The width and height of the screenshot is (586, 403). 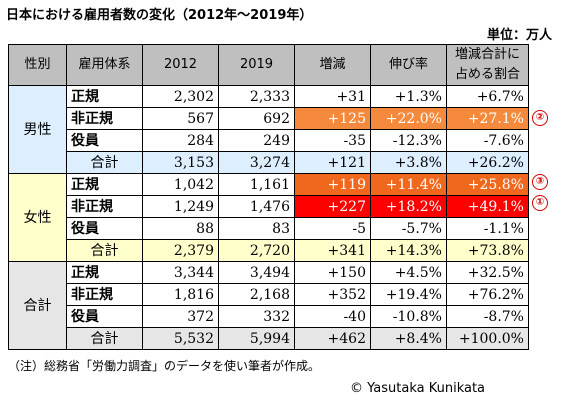 What do you see at coordinates (37, 217) in the screenshot?
I see `group-label-female: 女性` at bounding box center [37, 217].